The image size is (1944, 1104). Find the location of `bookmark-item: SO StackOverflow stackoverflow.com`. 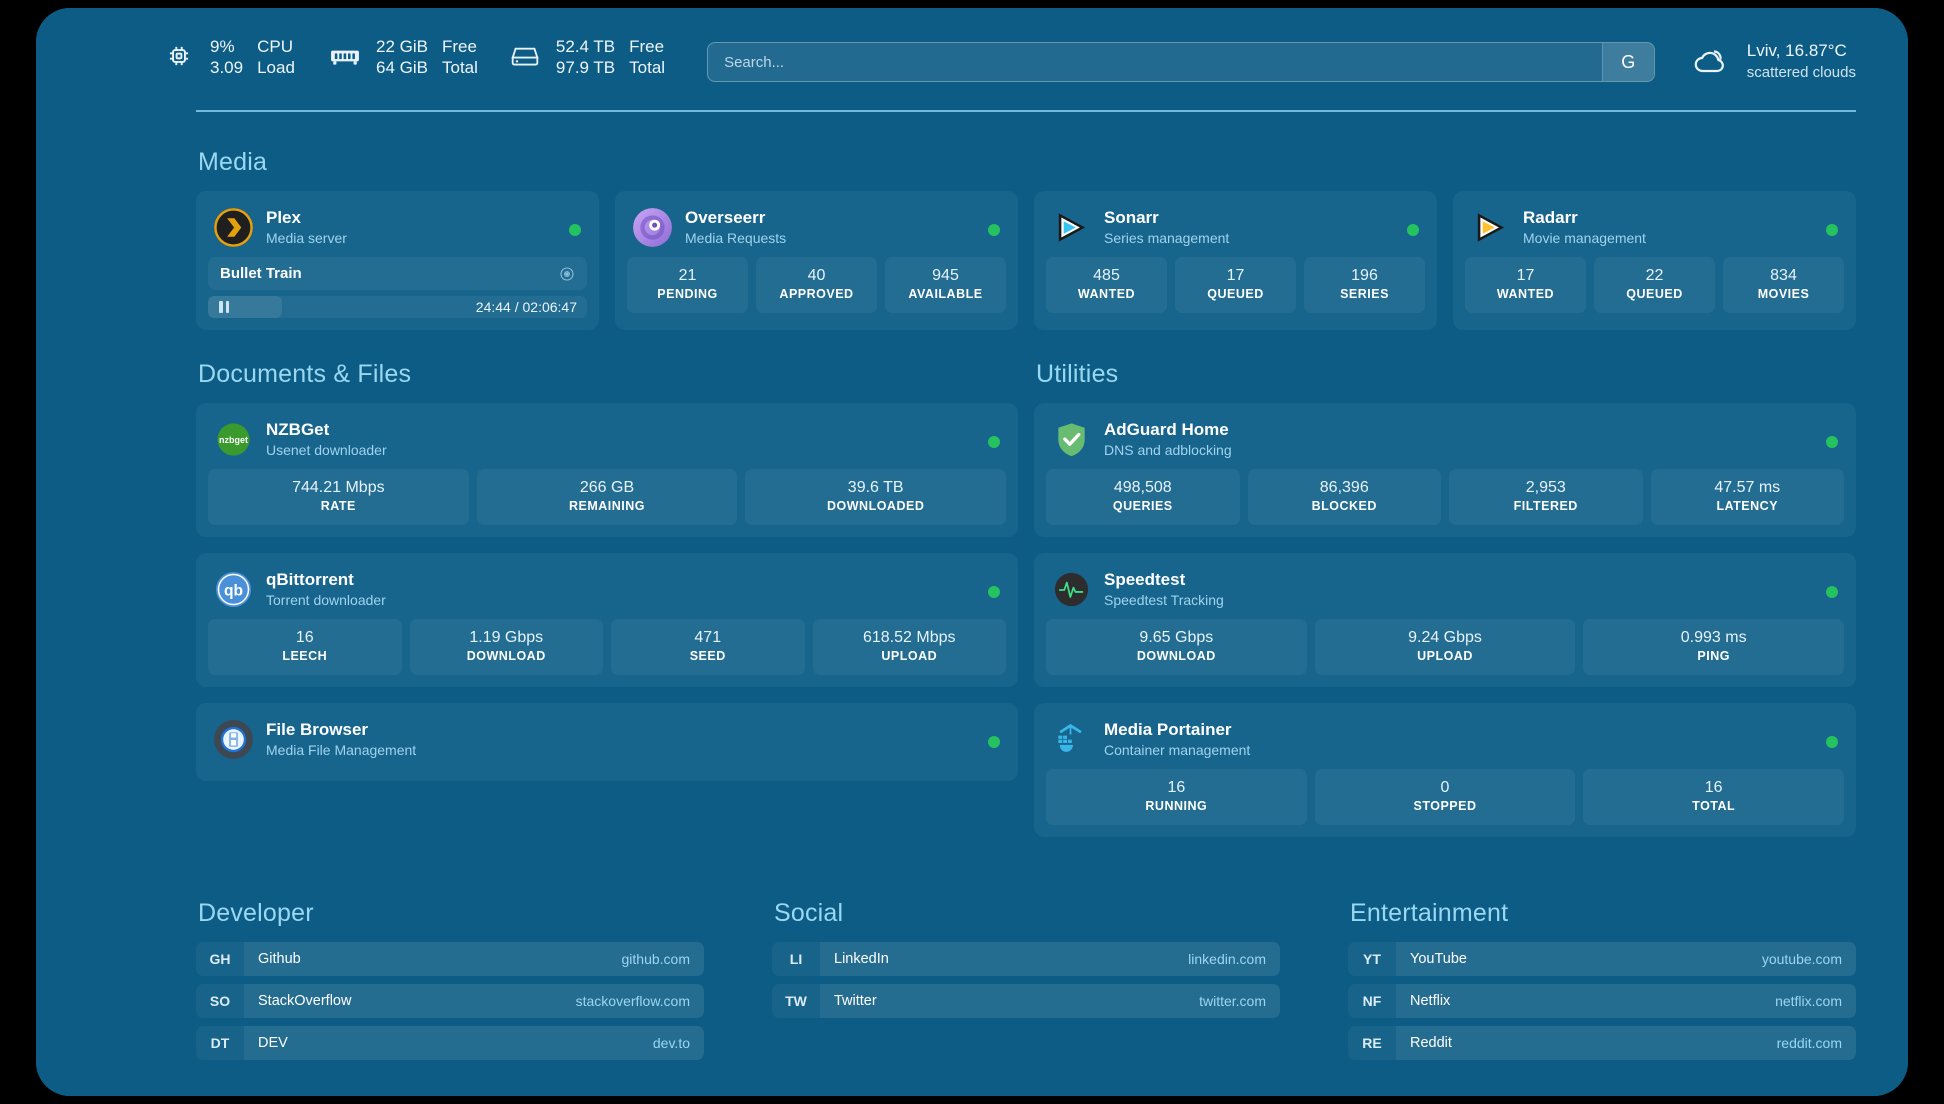

bookmark-item: SO StackOverflow stackoverflow.com is located at coordinates (450, 1001).